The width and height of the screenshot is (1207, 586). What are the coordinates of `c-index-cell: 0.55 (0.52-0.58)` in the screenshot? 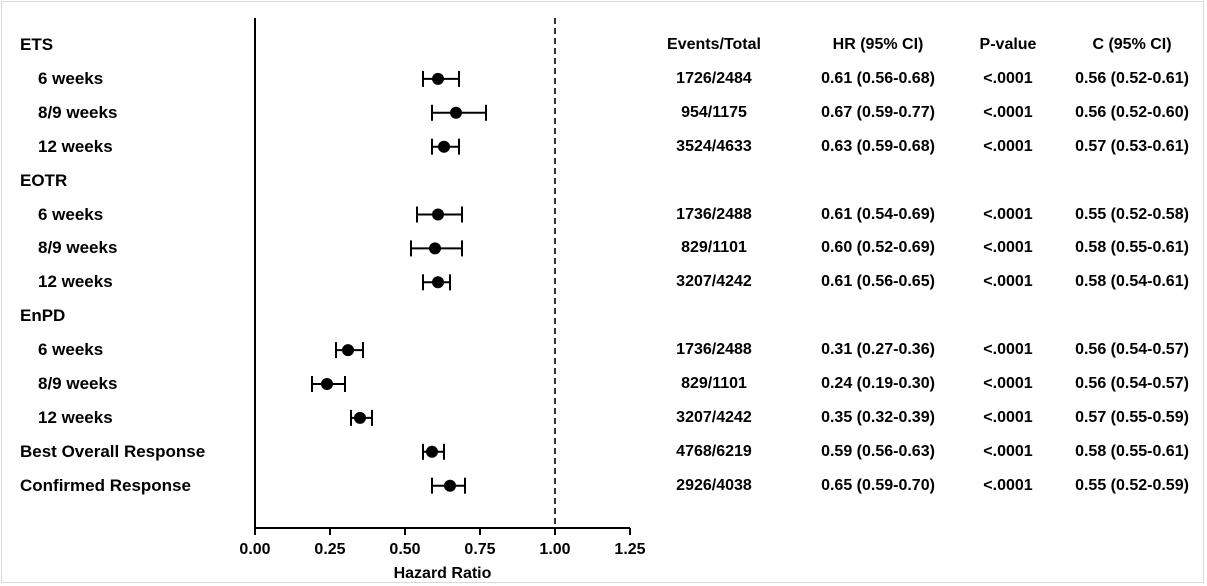 It's located at (1132, 214).